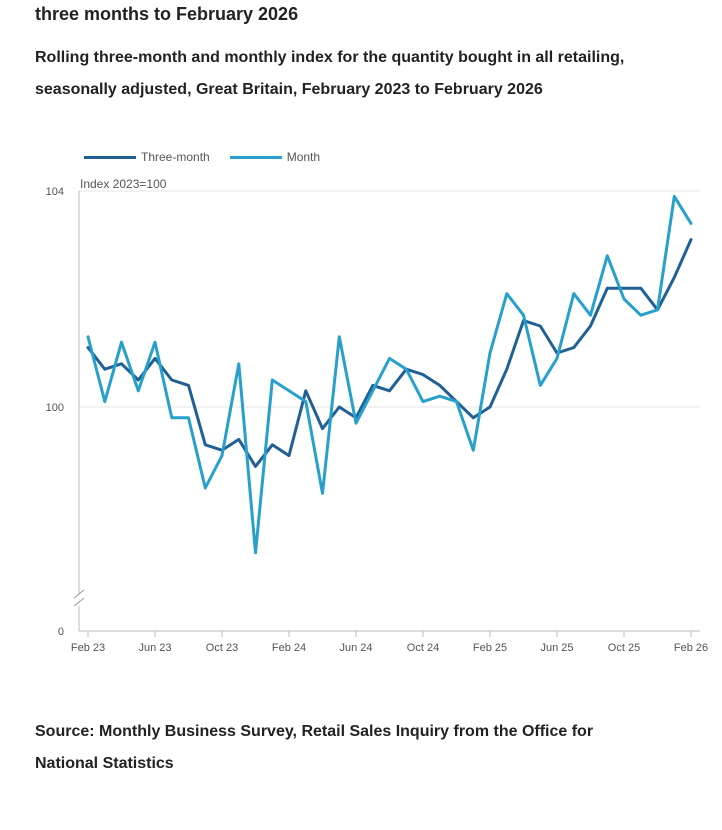  What do you see at coordinates (255, 157) in the screenshot?
I see `legend-swatch-month` at bounding box center [255, 157].